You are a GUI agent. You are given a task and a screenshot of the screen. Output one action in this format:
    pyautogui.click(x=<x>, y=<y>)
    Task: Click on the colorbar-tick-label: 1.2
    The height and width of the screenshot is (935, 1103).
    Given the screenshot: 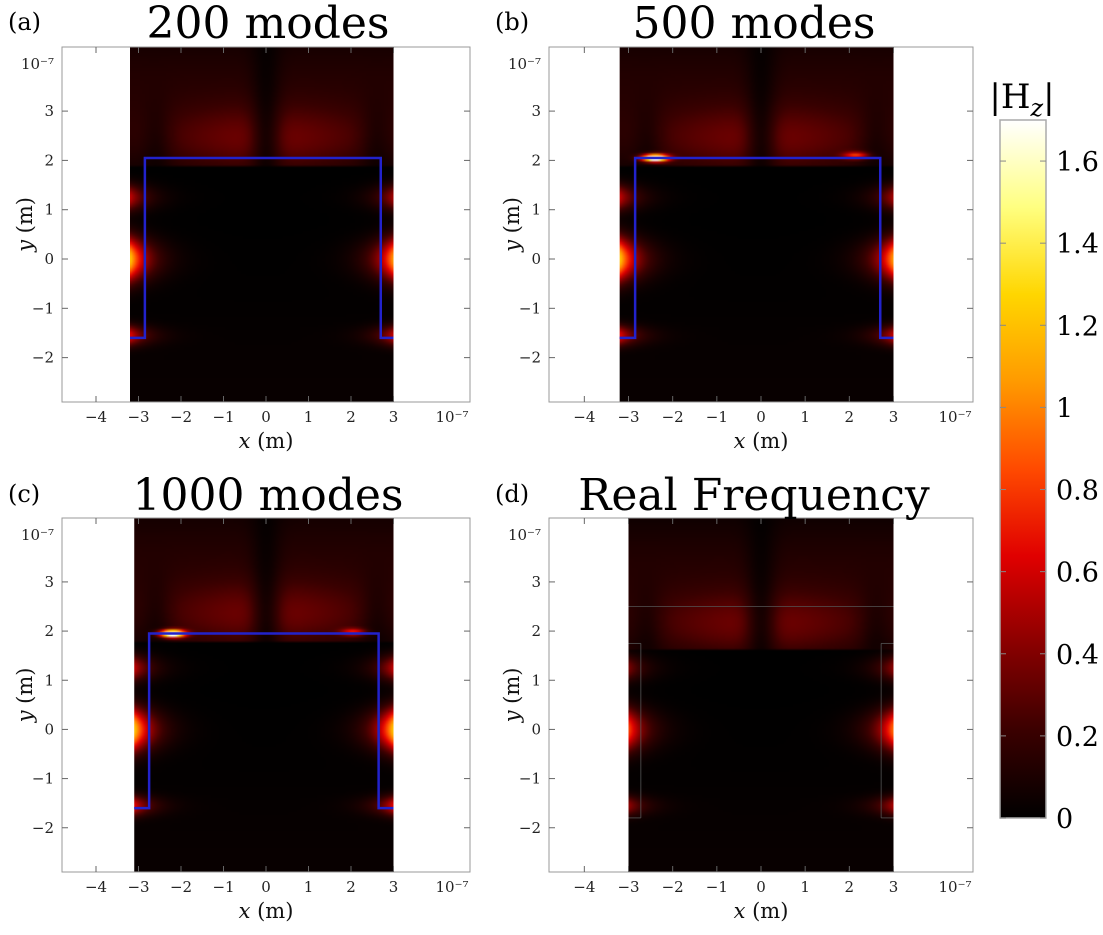 What is the action you would take?
    pyautogui.click(x=1077, y=326)
    